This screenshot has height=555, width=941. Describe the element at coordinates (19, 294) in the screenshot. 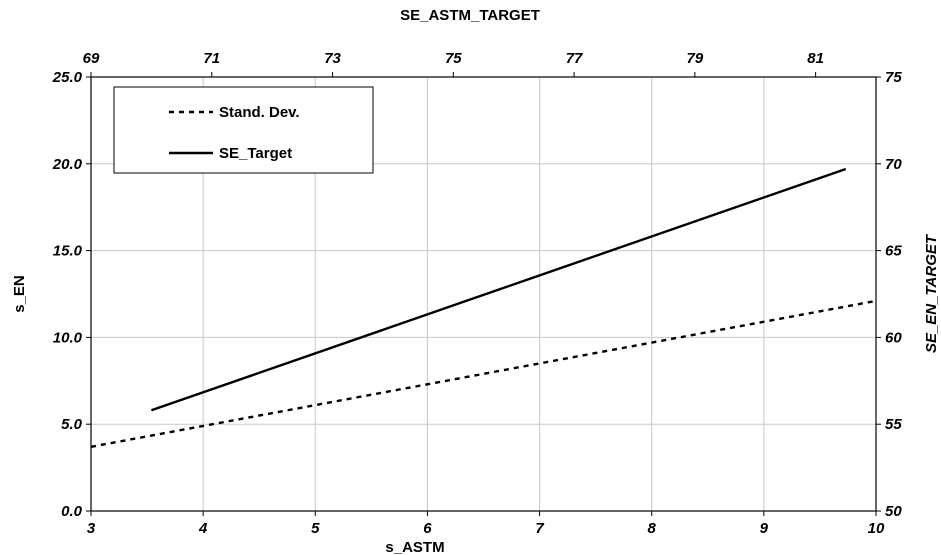

I see `left-axis-title: s_EN` at that location.